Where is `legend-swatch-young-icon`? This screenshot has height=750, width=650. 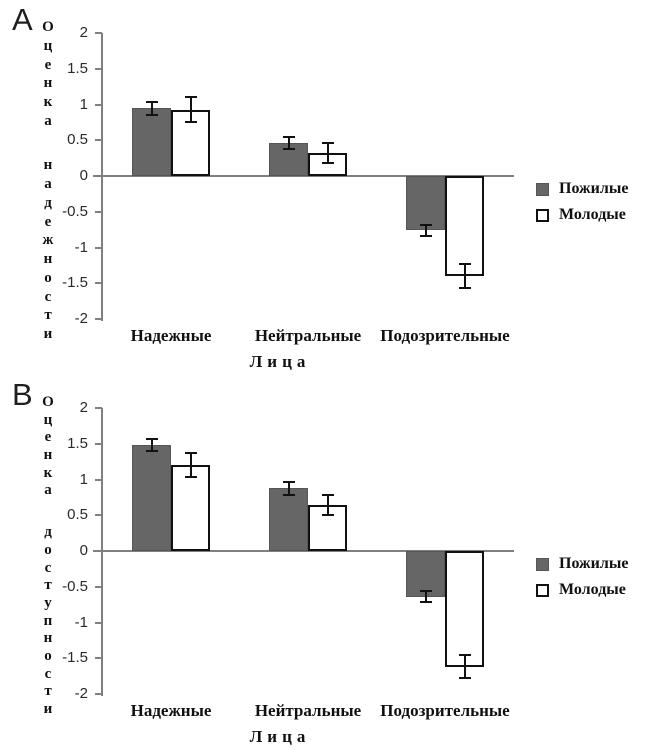
legend-swatch-young-icon is located at coordinates (542, 590).